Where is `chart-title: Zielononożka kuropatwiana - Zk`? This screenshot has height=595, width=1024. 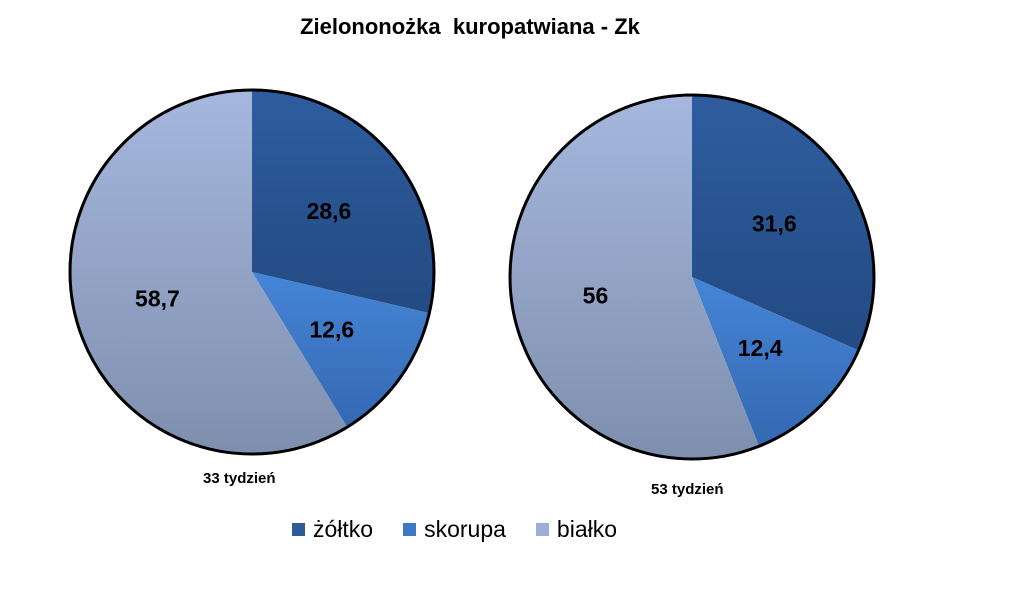 chart-title: Zielononożka kuropatwiana - Zk is located at coordinates (470, 26).